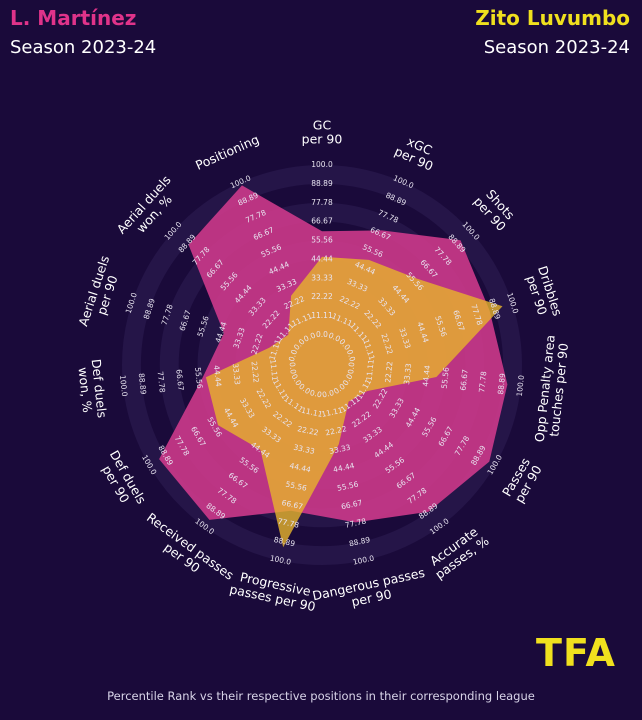 This screenshot has height=720, width=642. I want to click on axis-label-line: per 90, so click(322, 139).